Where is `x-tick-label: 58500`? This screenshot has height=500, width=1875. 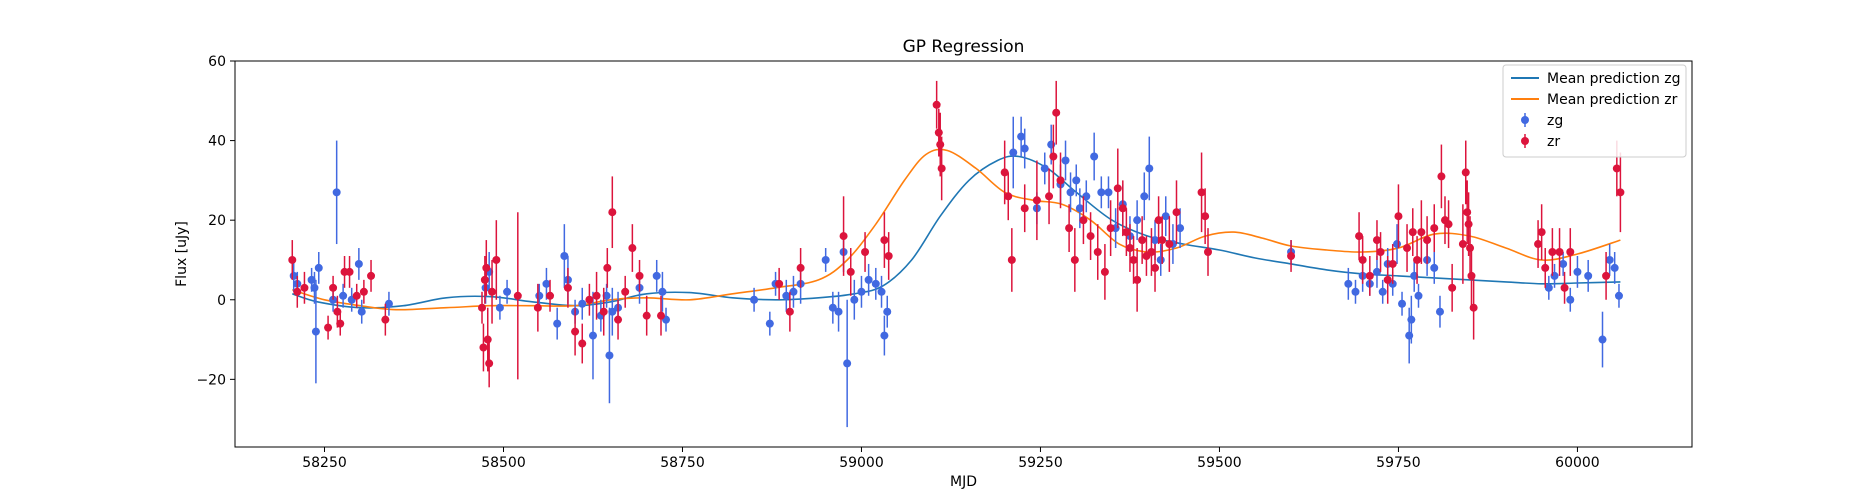 x-tick-label: 58500 is located at coordinates (503, 463).